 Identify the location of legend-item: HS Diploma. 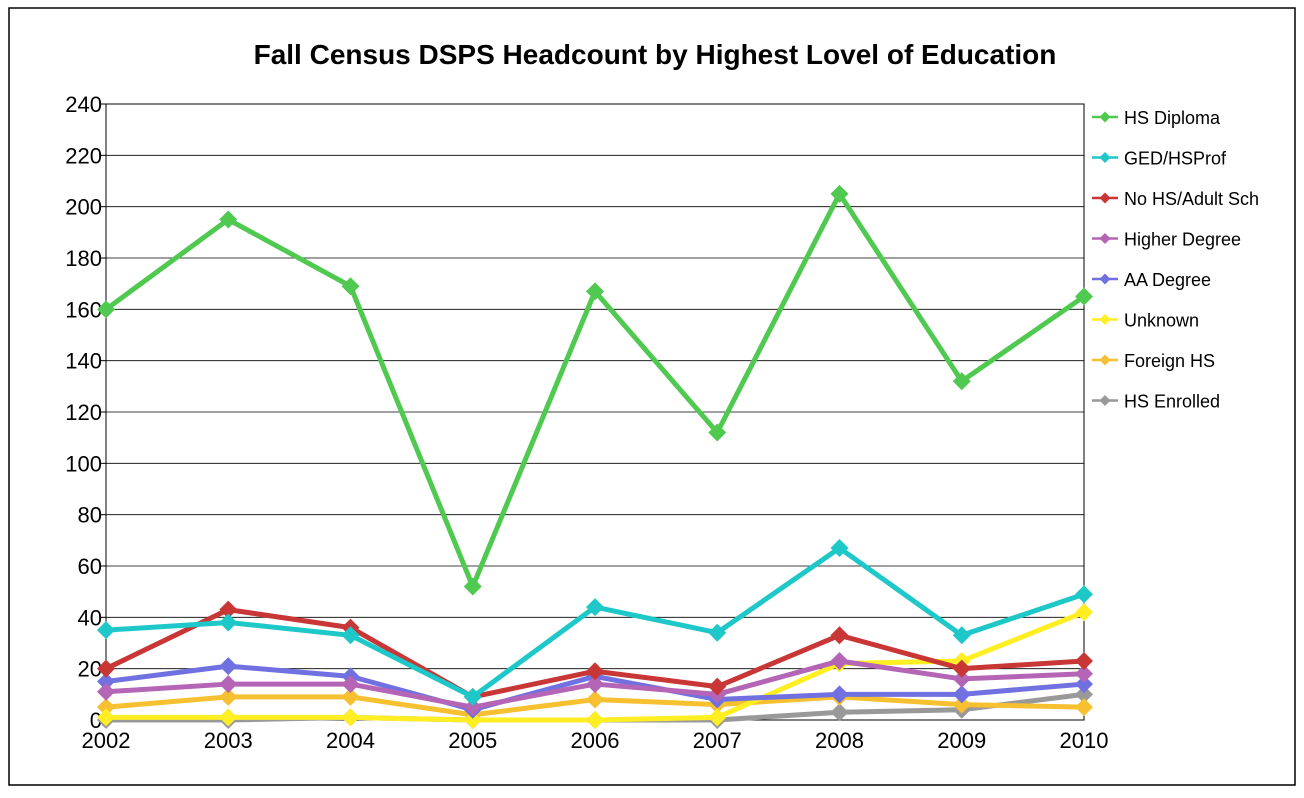
(1156, 118).